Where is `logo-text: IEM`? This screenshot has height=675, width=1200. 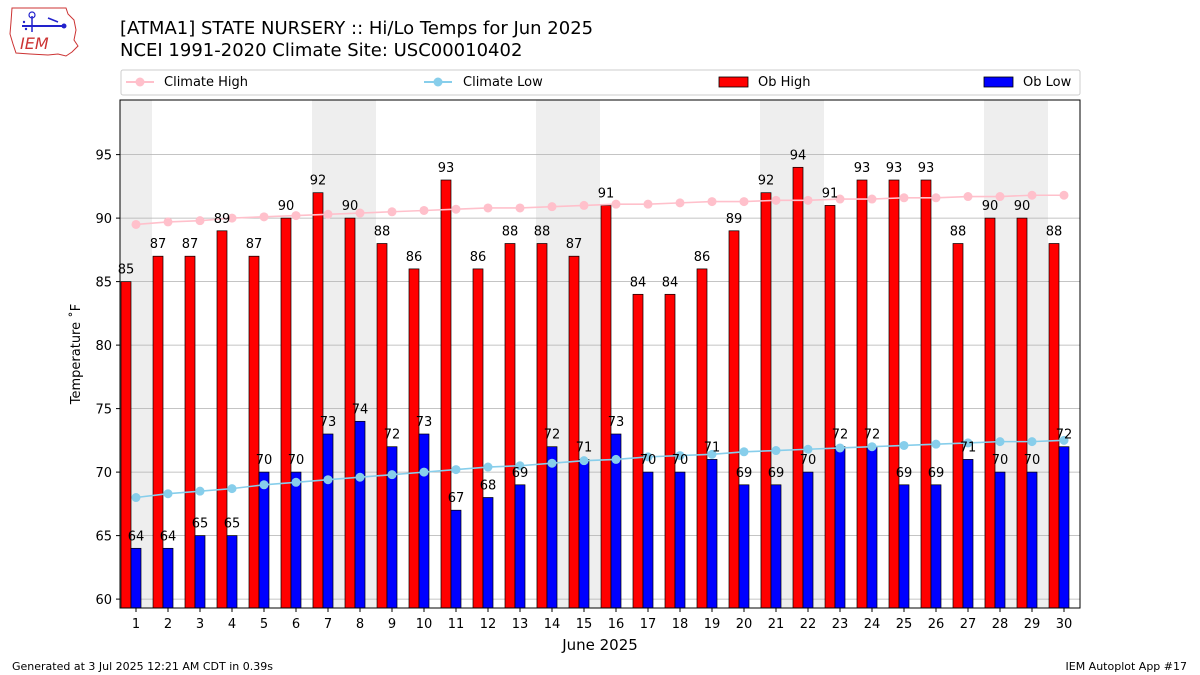 logo-text: IEM is located at coordinates (34, 43).